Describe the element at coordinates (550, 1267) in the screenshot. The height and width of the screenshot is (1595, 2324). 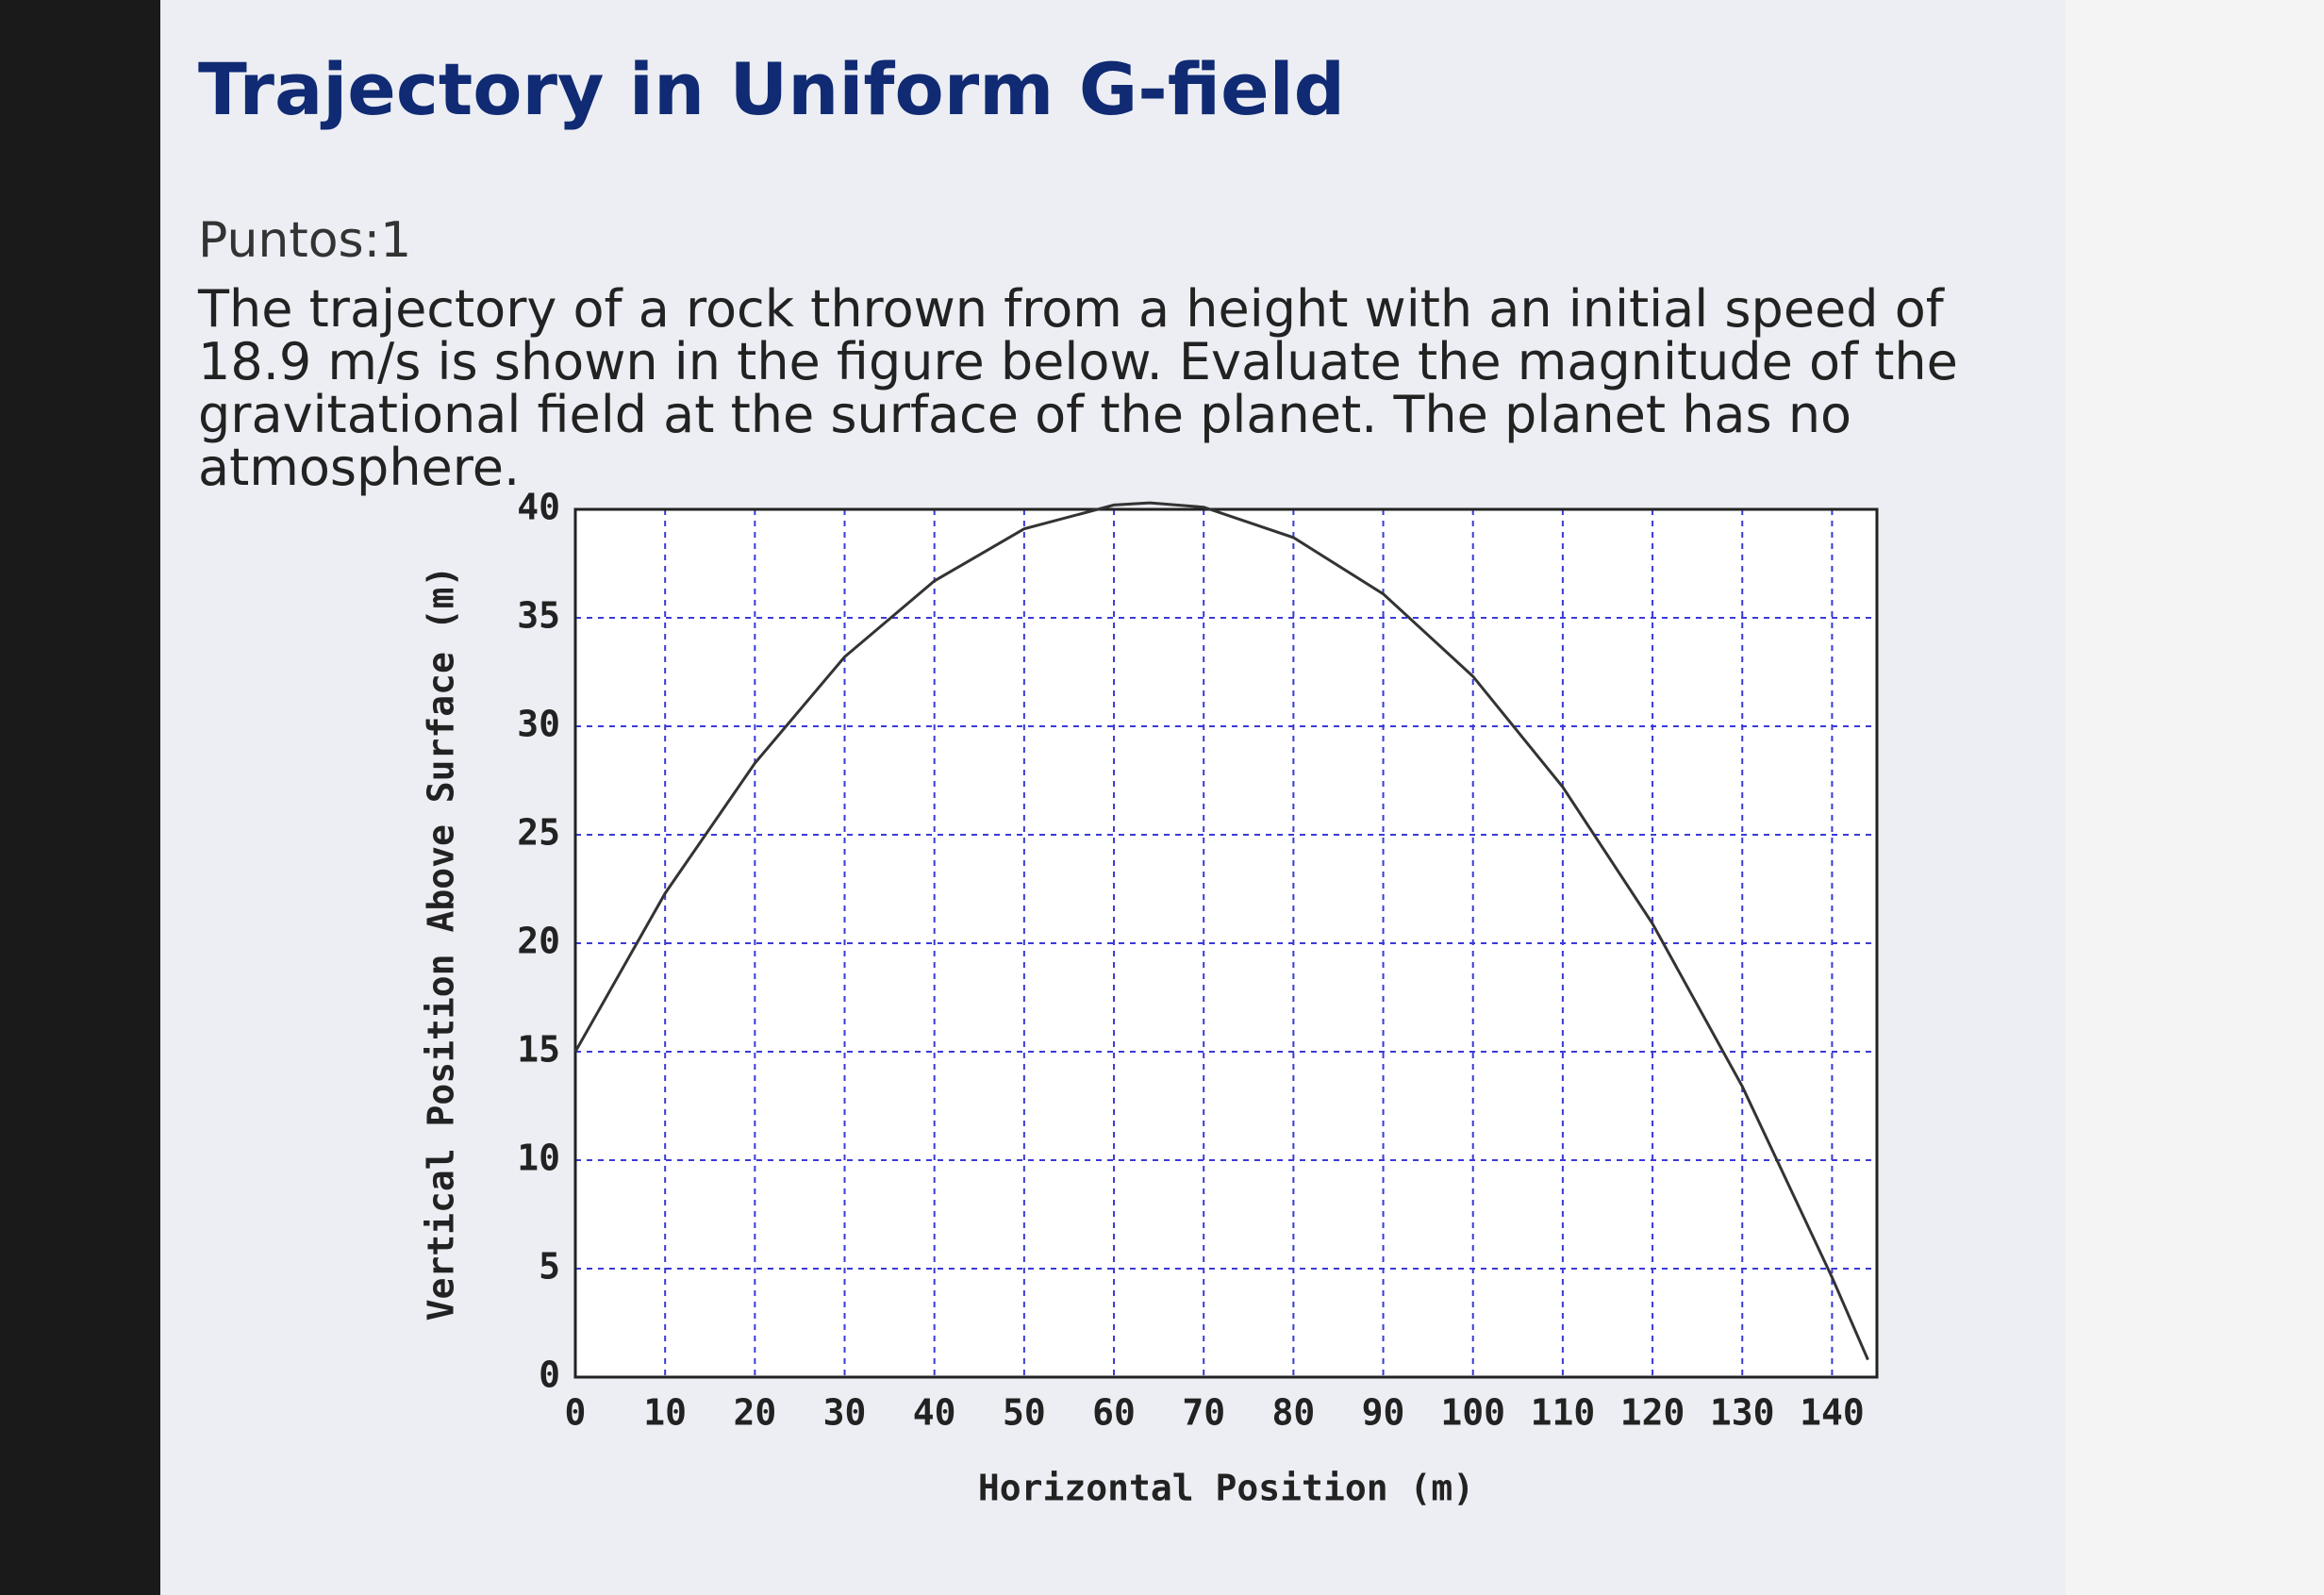
I see `y-tick-label: 5` at that location.